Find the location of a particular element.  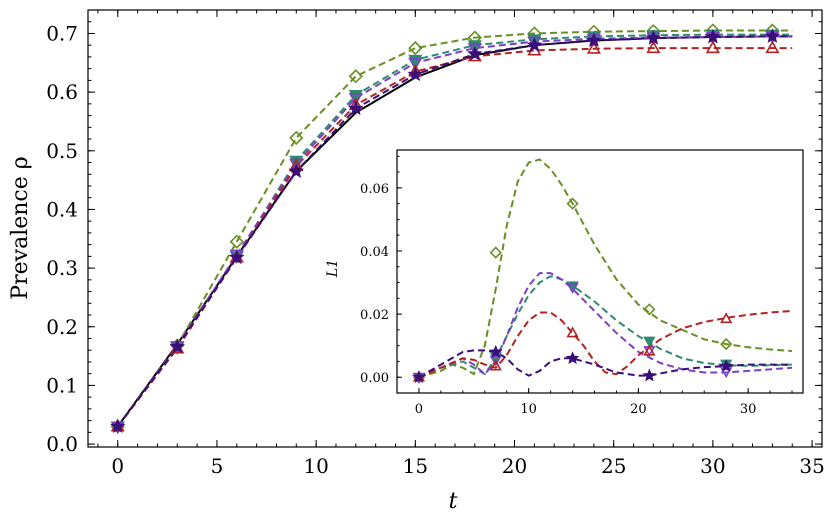

inset-x-tick-label: 20 is located at coordinates (638, 409).